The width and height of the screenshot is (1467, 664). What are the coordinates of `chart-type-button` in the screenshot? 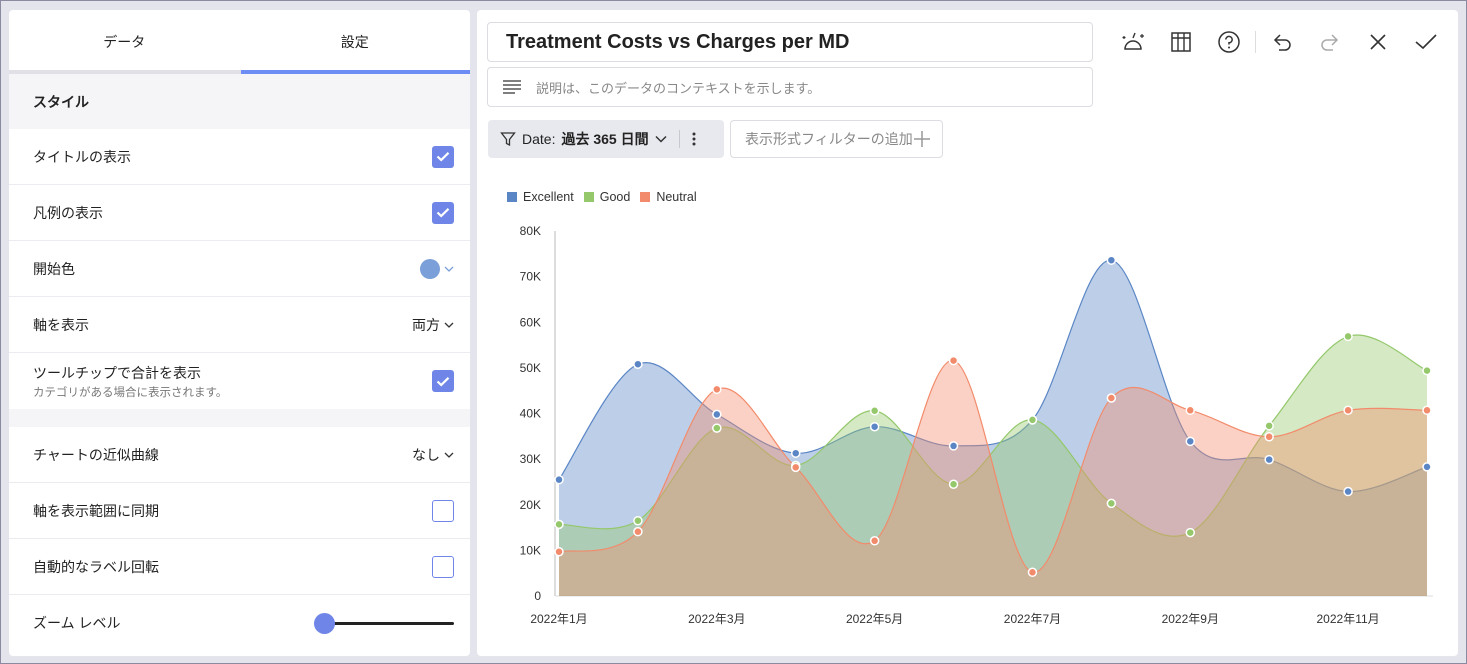 It's located at (1133, 42).